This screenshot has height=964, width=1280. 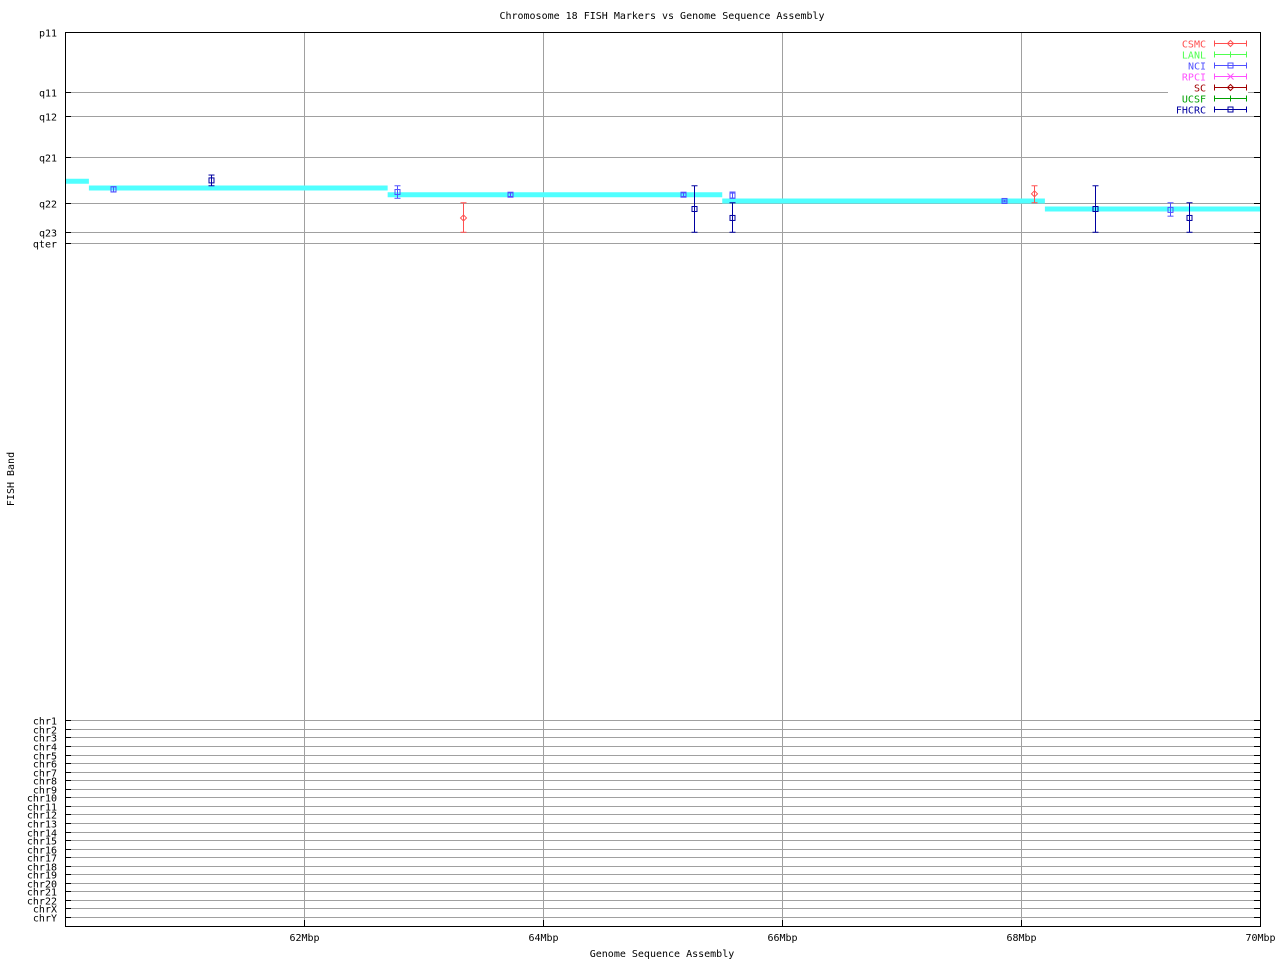 What do you see at coordinates (45, 722) in the screenshot?
I see `y-tick-label: chr1` at bounding box center [45, 722].